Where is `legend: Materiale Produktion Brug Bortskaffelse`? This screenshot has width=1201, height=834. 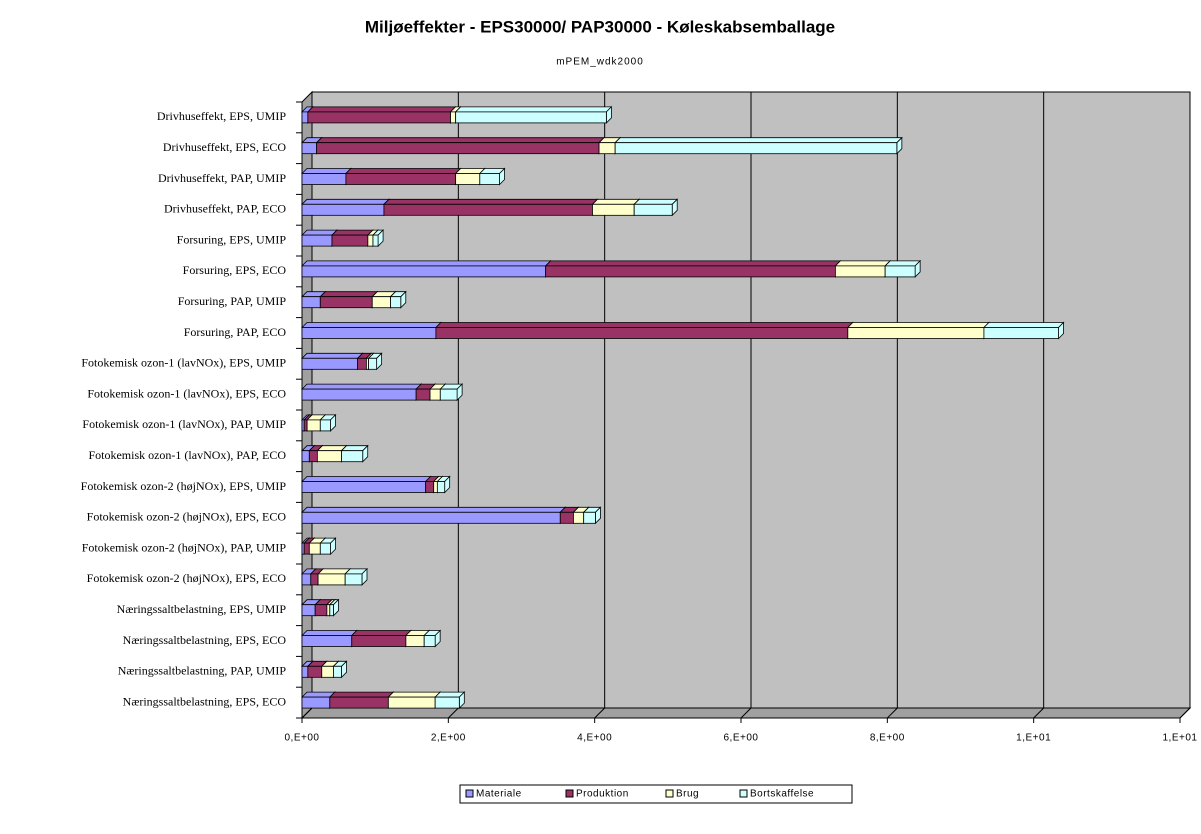 legend: Materiale Produktion Brug Bortskaffelse is located at coordinates (656, 794).